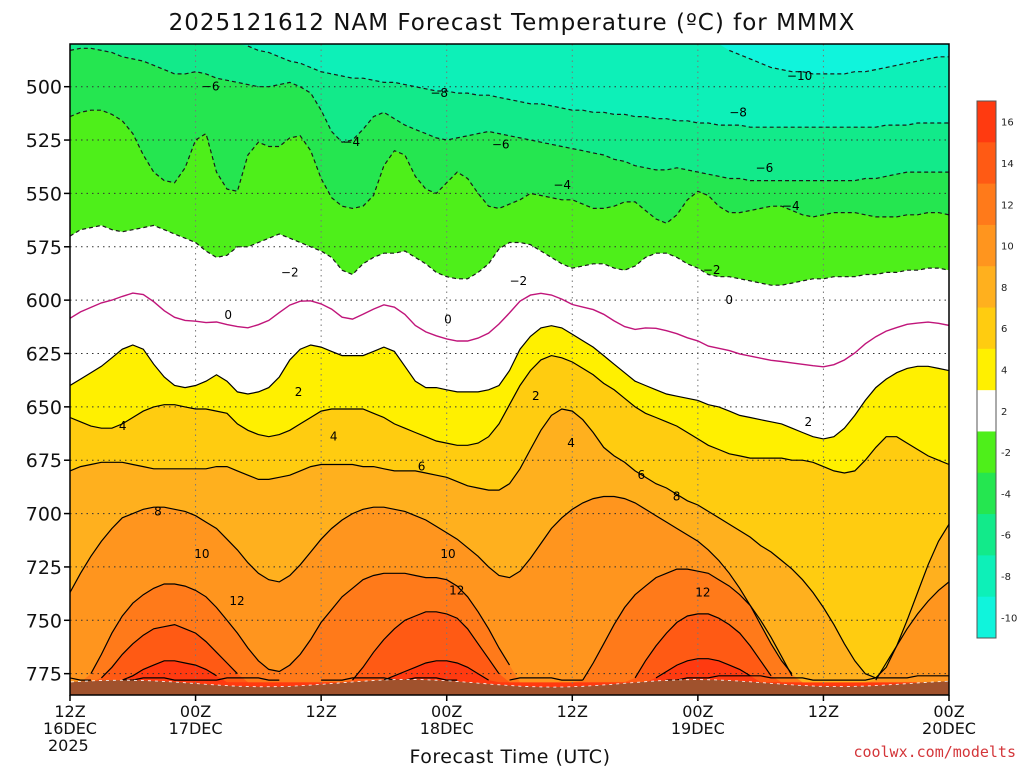 The height and width of the screenshot is (768, 1024). I want to click on terrain-fill, so click(509, 687).